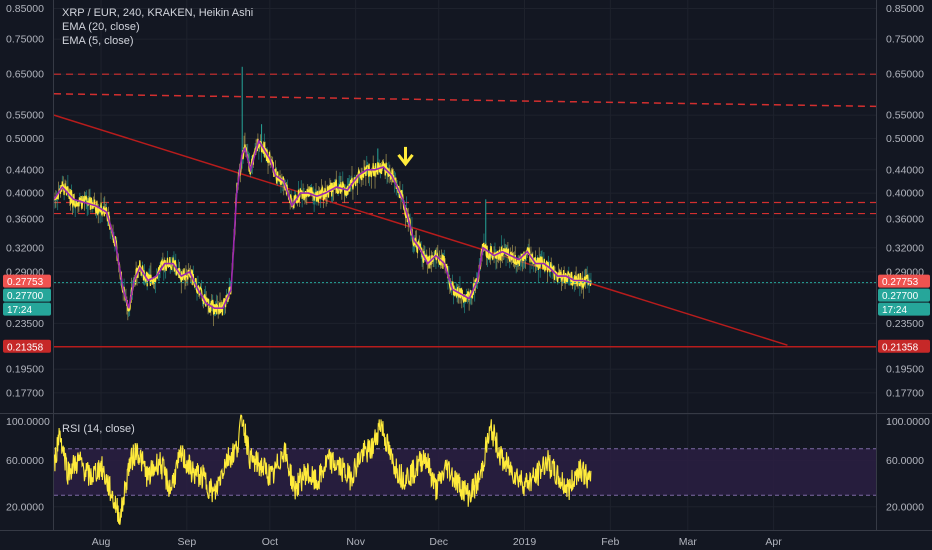 This screenshot has height=550, width=932. I want to click on left-axis-tick: 0.19500, so click(25, 370).